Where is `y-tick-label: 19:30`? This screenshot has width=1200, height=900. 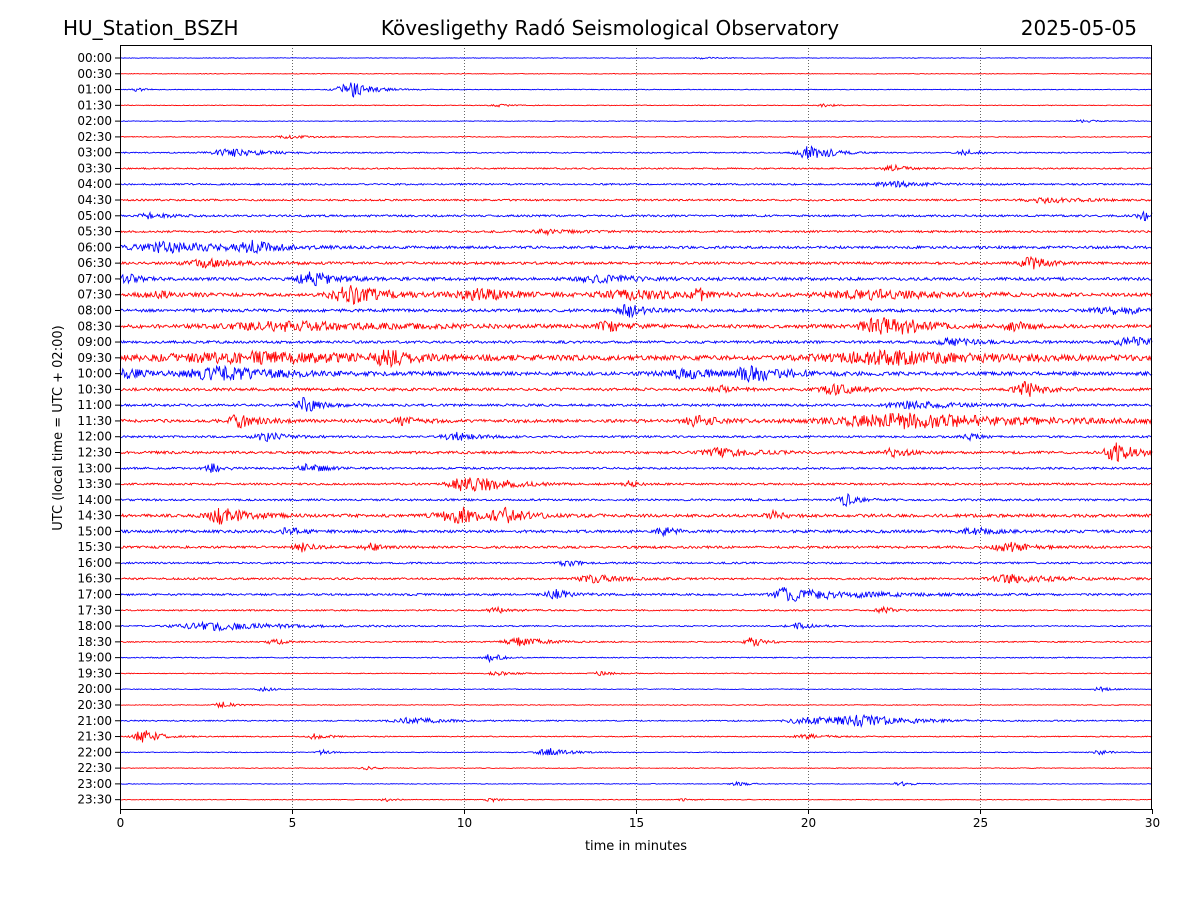 y-tick-label: 19:30 is located at coordinates (94, 673).